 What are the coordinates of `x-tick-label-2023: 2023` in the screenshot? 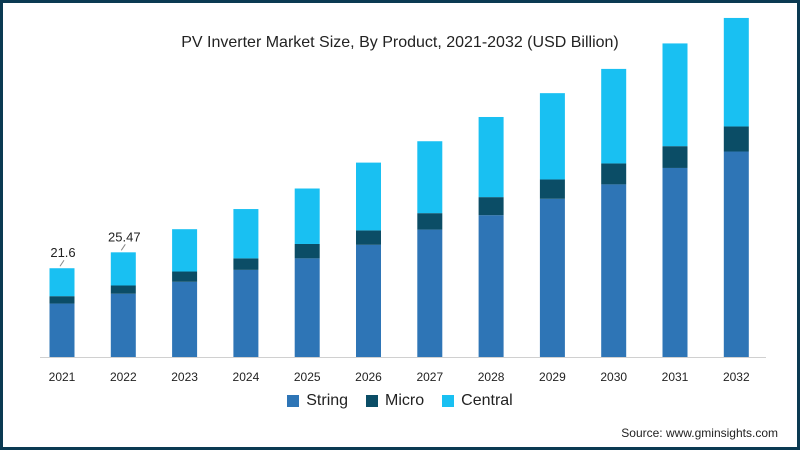 It's located at (184, 377).